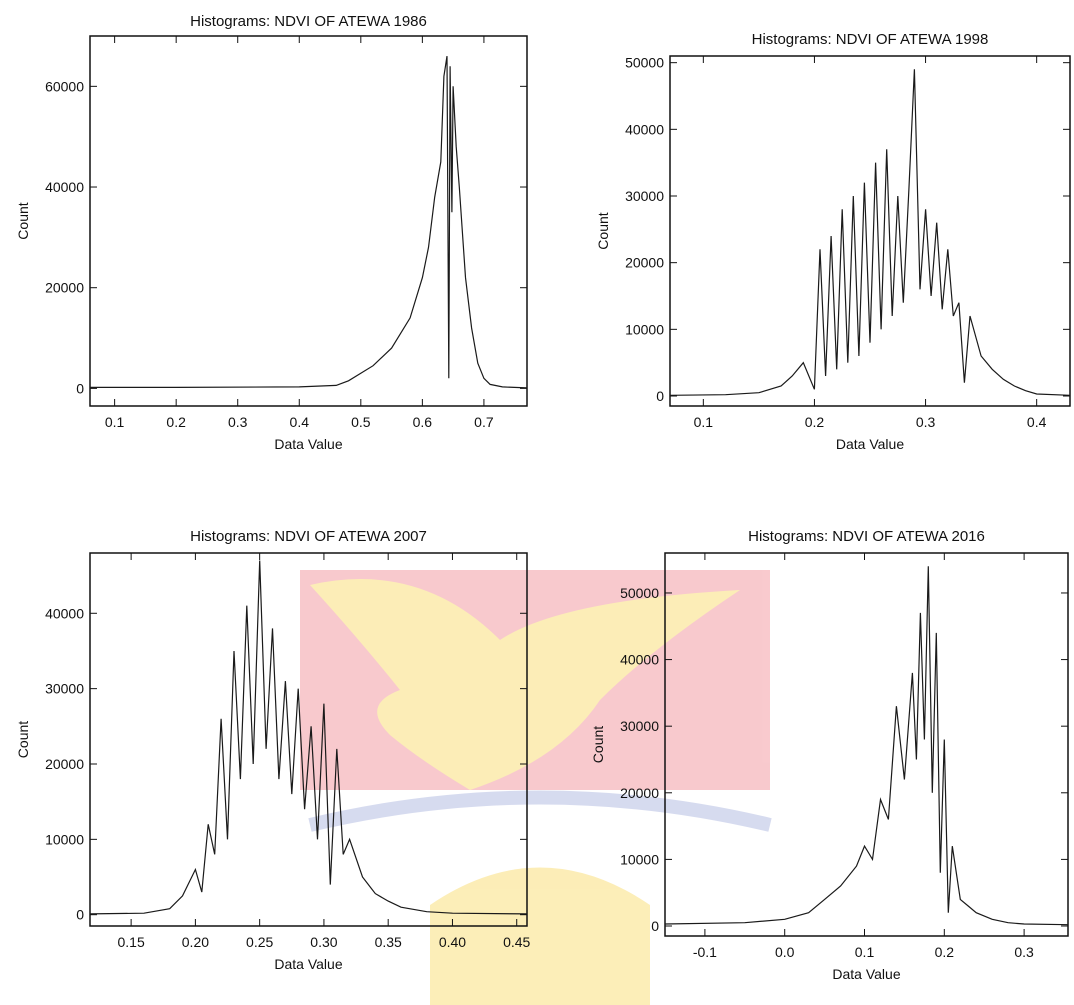 This screenshot has height=1005, width=1074. I want to click on x-tick-label: -0.1, so click(705, 952).